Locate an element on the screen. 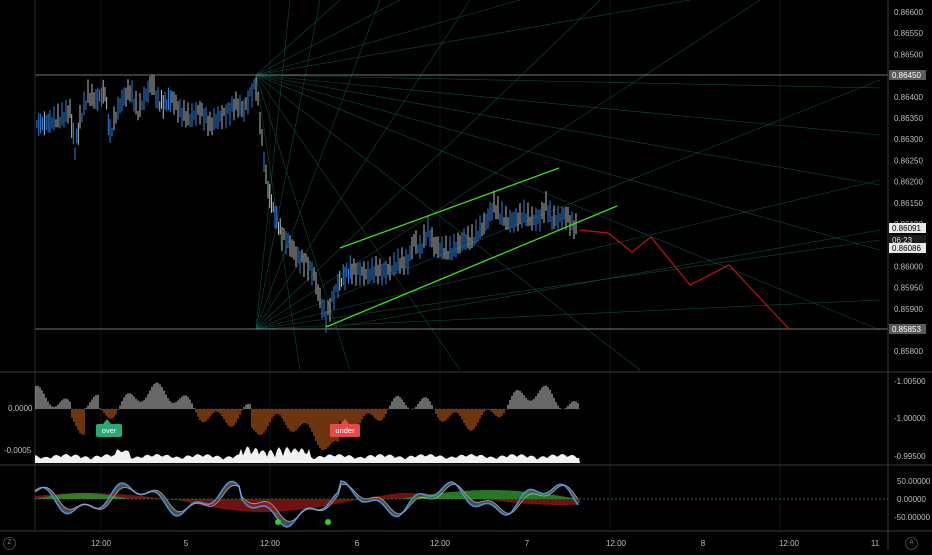 The width and height of the screenshot is (932, 555). price-tick: 0.85800 is located at coordinates (908, 351).